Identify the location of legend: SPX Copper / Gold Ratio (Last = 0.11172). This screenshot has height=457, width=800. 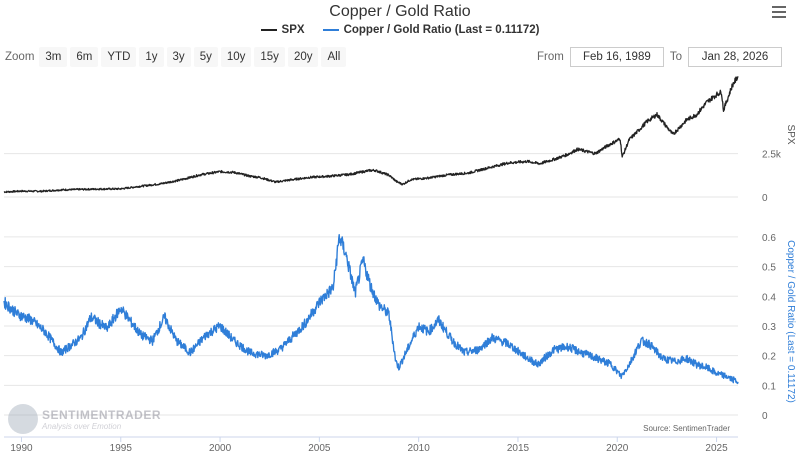
(400, 30).